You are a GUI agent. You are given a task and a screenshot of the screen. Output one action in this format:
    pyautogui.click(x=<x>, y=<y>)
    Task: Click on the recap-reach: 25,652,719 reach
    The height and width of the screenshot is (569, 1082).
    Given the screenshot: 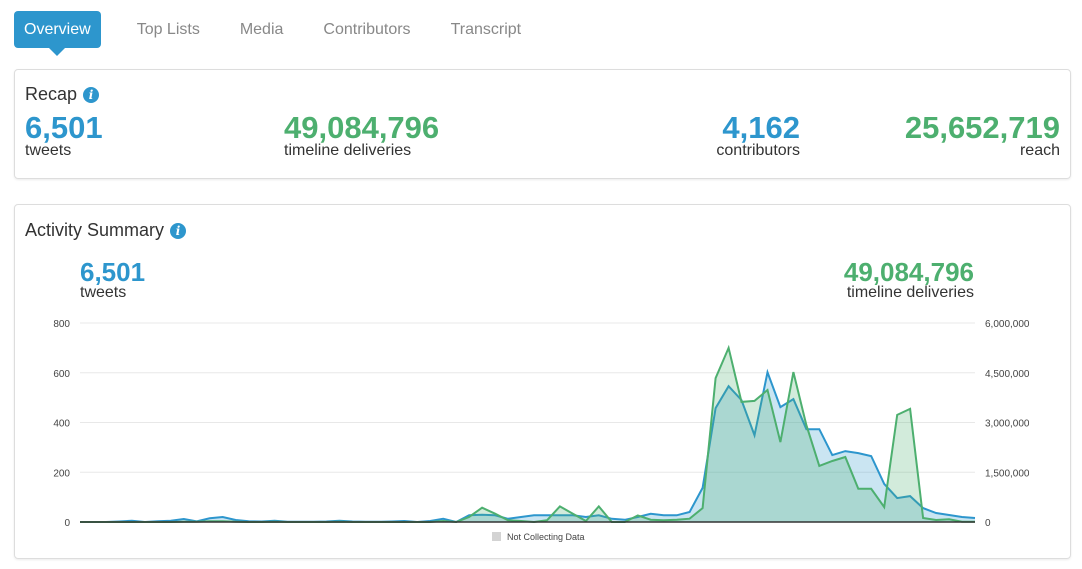 What is the action you would take?
    pyautogui.click(x=982, y=134)
    